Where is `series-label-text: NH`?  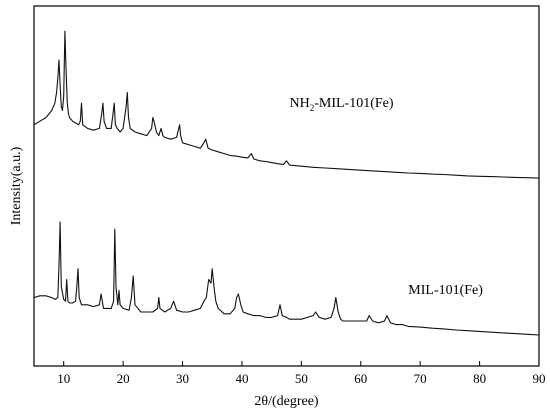
series-label-text: NH is located at coordinates (299, 103).